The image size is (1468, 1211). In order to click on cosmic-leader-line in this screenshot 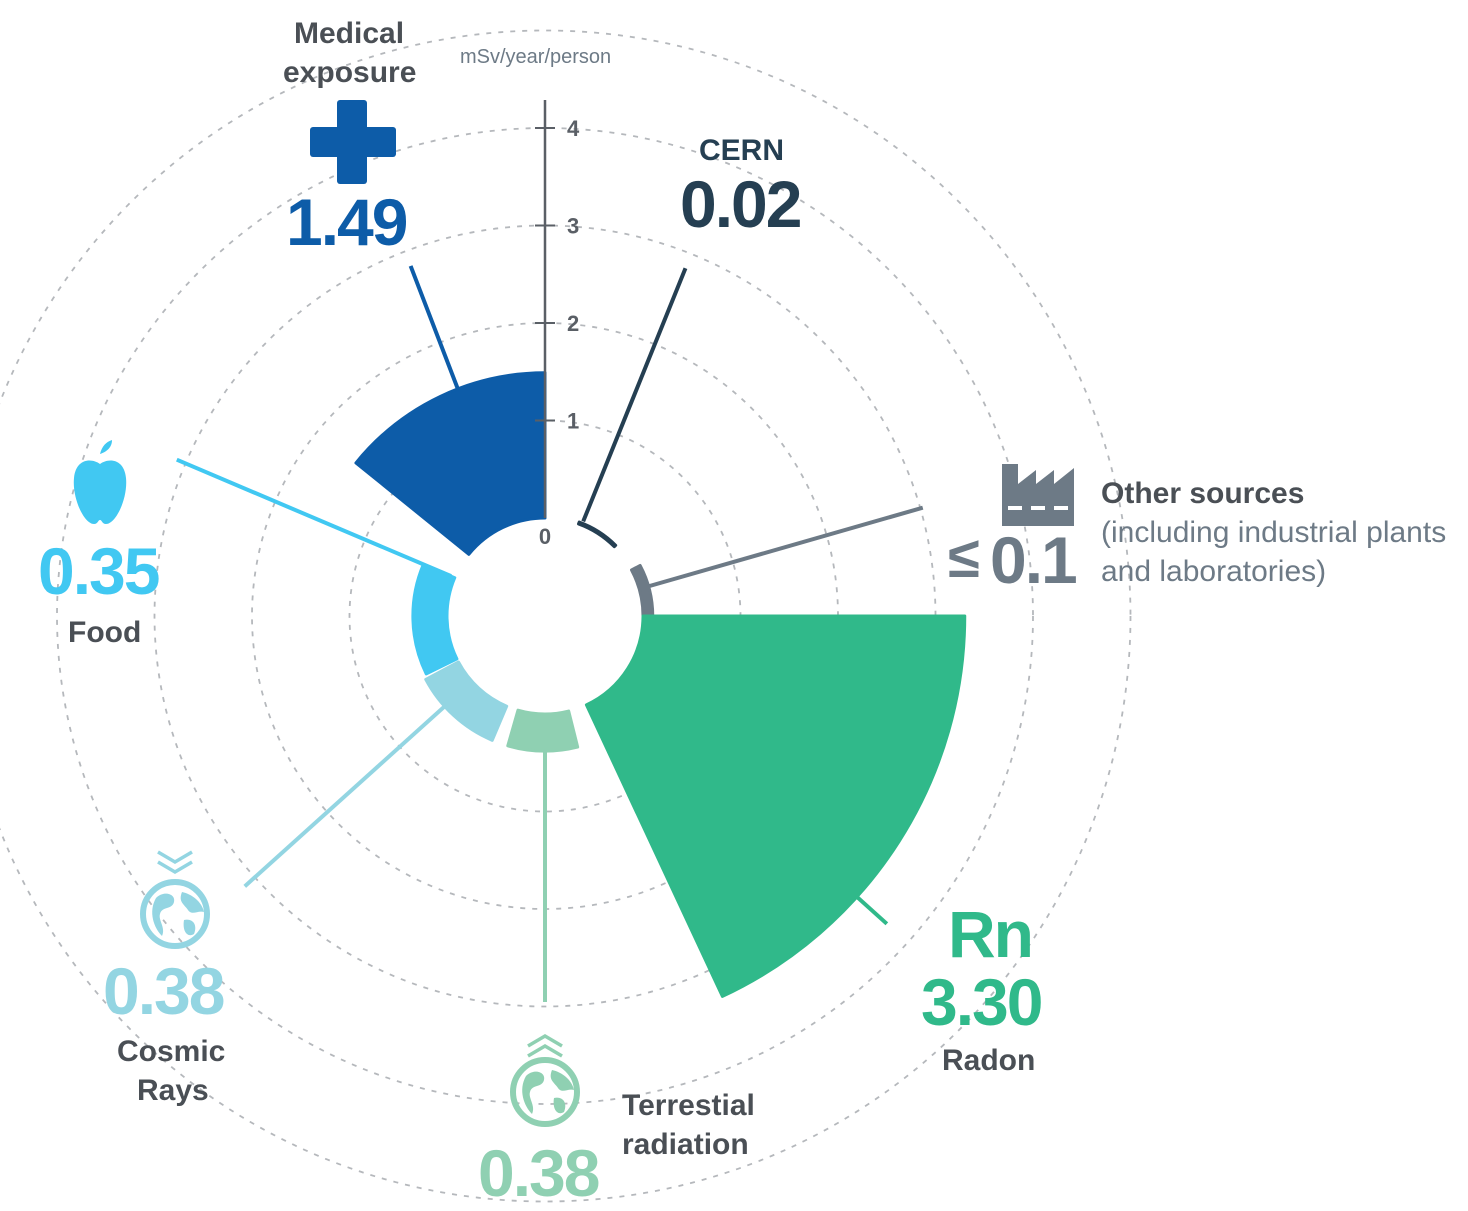, I will do `click(357, 785)`.